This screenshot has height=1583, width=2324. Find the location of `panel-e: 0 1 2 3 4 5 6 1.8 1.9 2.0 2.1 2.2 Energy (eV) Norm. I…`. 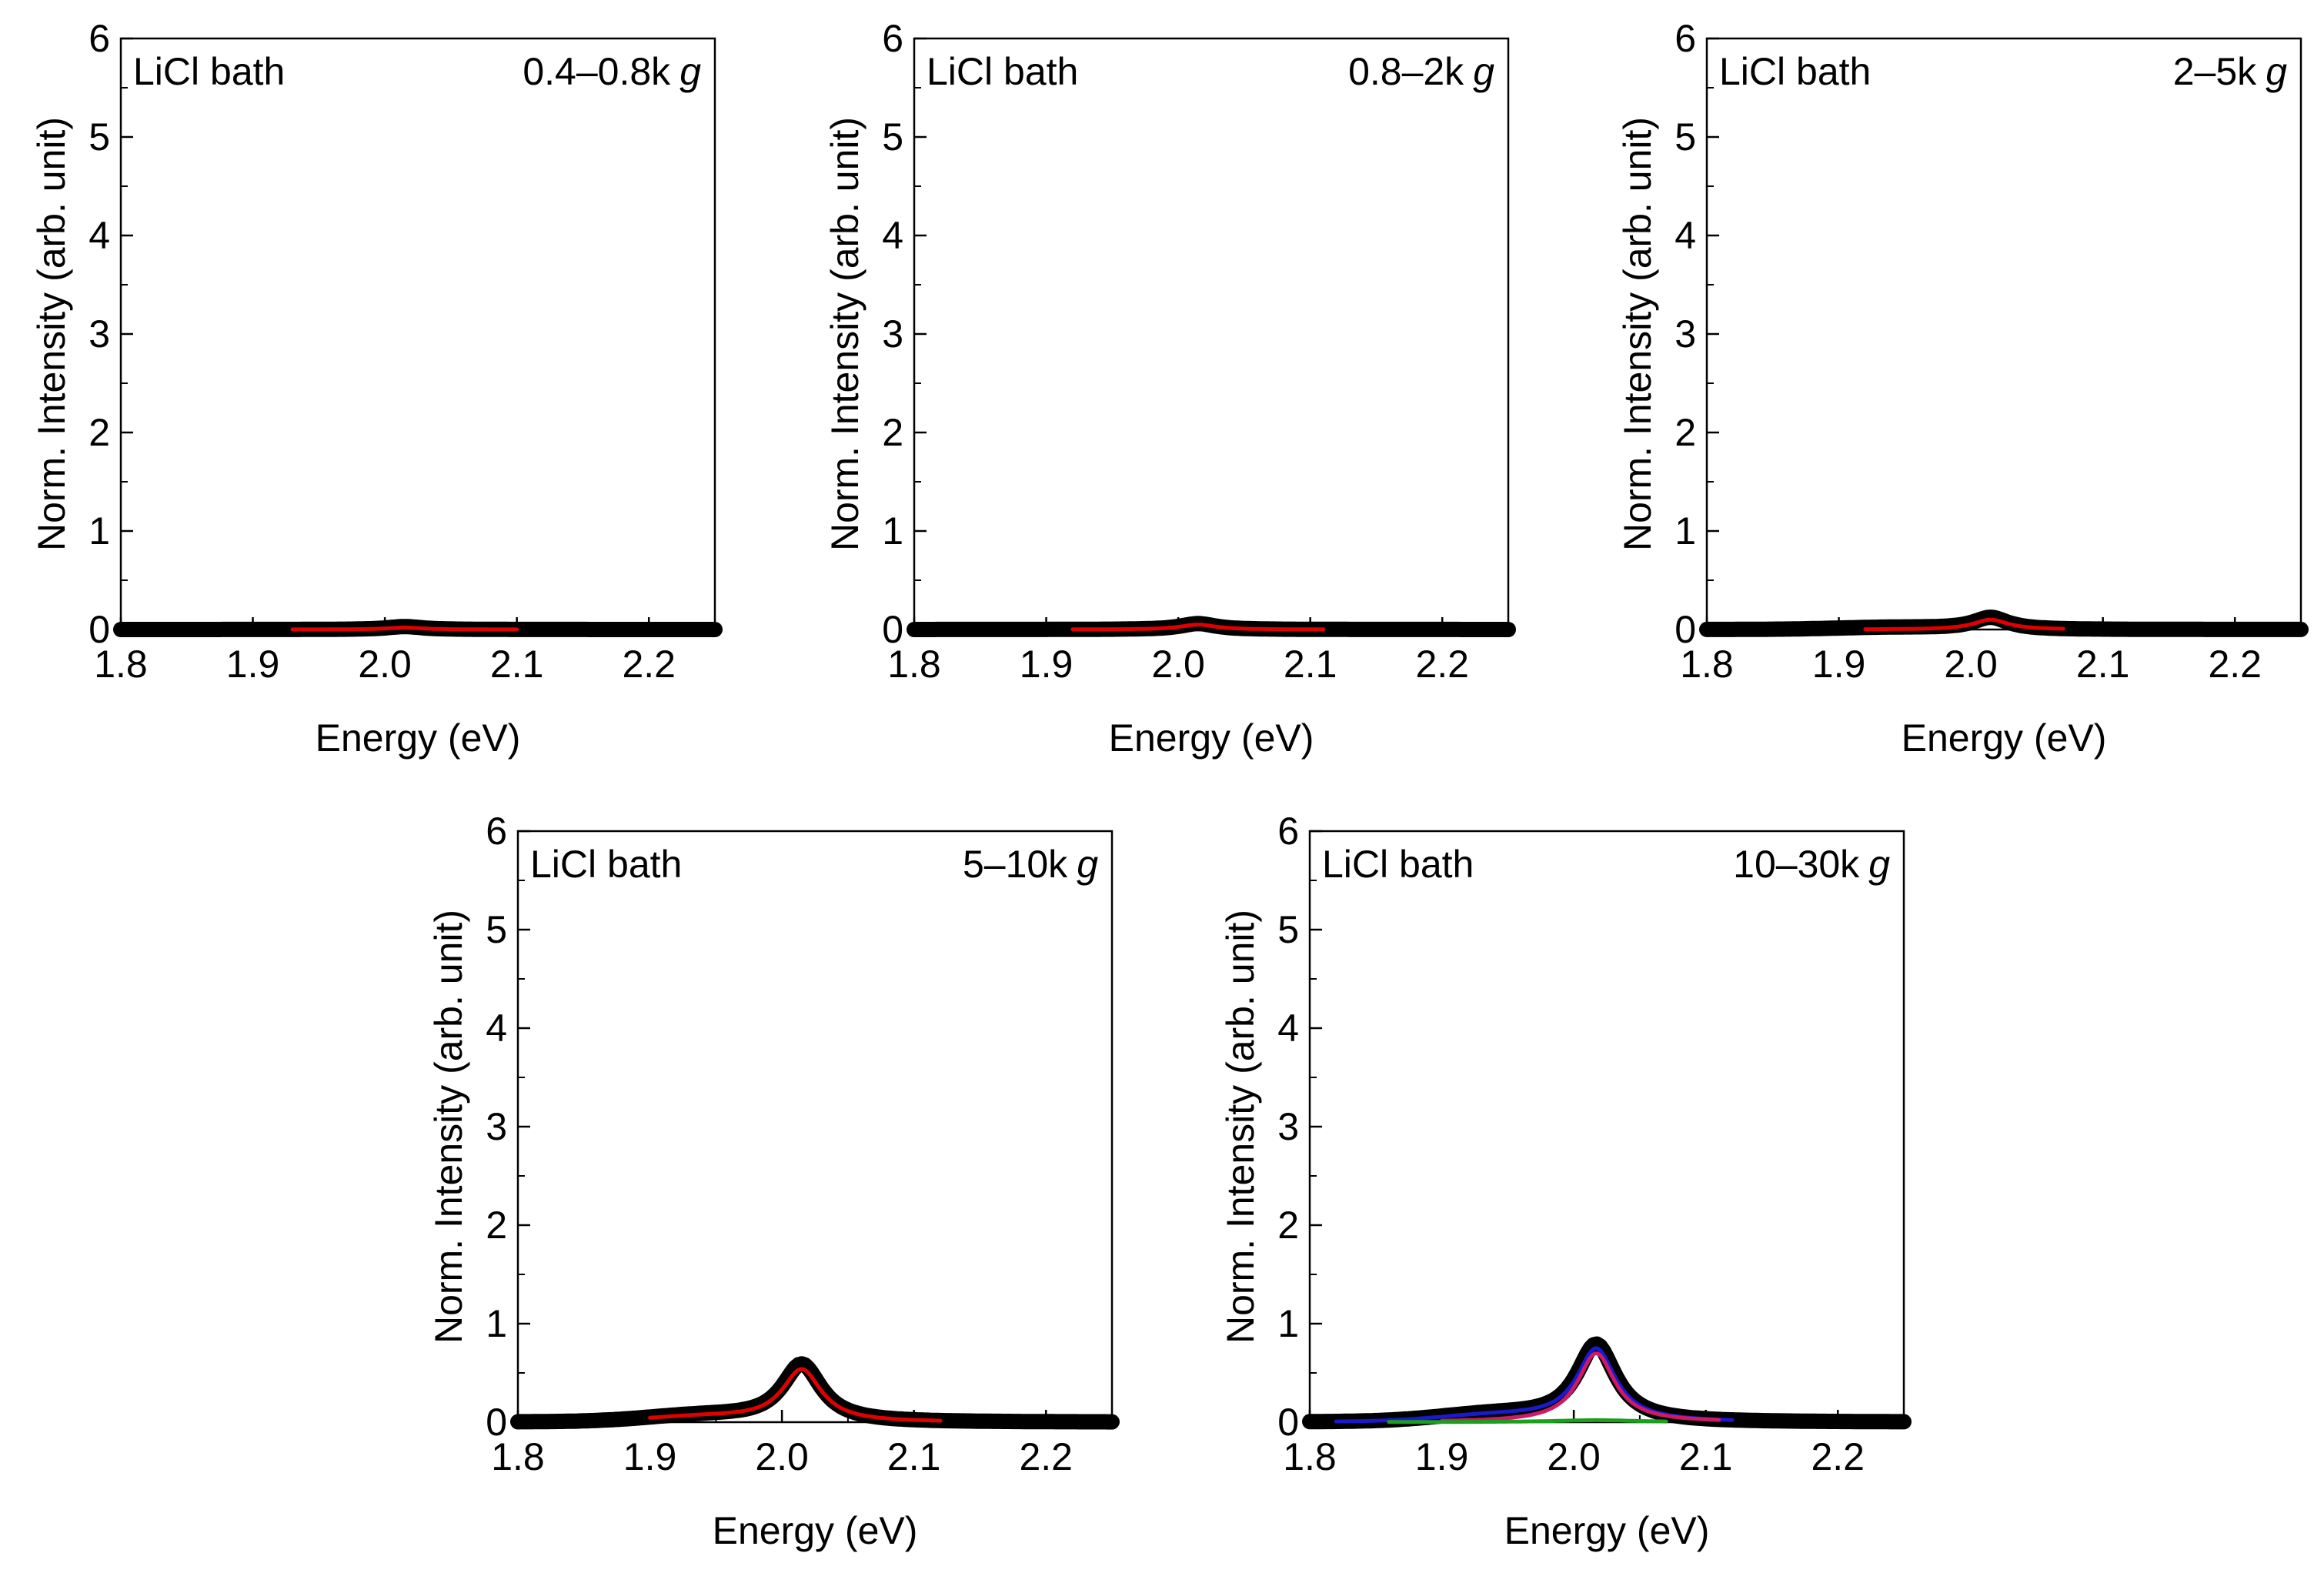

panel-e: 0 1 2 3 4 5 6 1.8 1.9 2.0 2.1 2.2 Energy (eV) Norm. I… is located at coordinates (1565, 1181).